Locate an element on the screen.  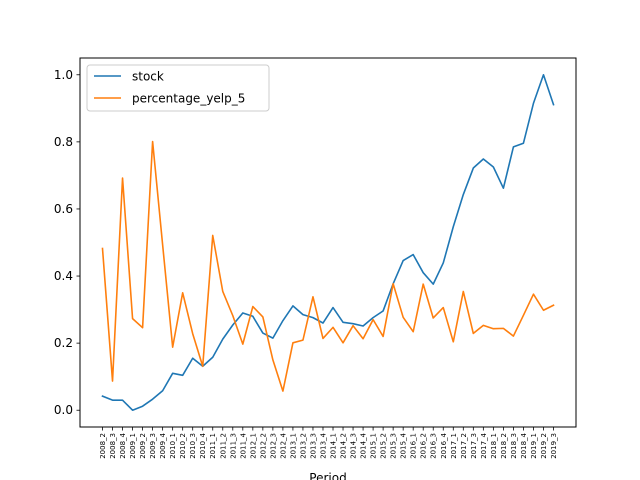
x-tick-label: 2019_1 is located at coordinates (534, 446).